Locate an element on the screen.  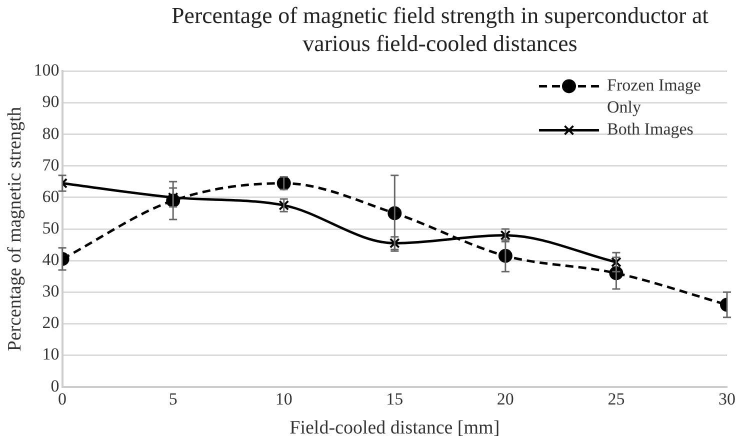
x-tick-label: 25 is located at coordinates (616, 398).